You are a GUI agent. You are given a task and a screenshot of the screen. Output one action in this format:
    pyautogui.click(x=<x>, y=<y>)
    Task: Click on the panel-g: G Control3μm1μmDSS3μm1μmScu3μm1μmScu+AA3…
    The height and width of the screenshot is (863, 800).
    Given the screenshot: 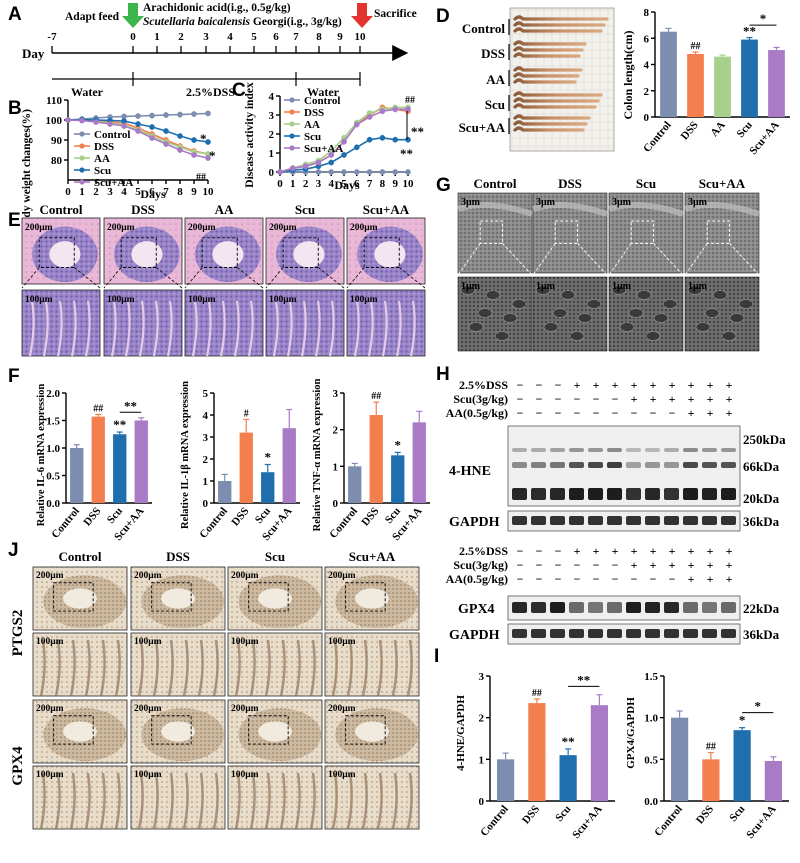 What is the action you would take?
    pyautogui.click(x=598, y=263)
    